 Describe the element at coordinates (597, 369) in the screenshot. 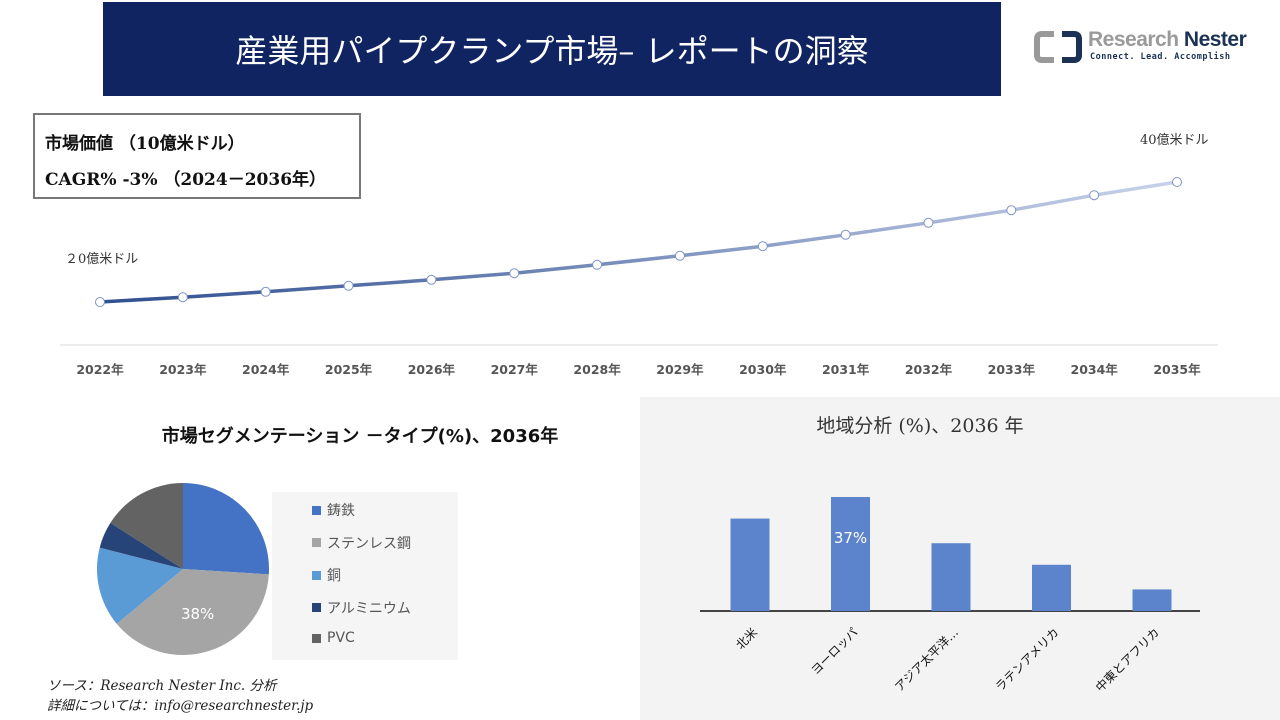

I see `x-tick-label: 2028年` at that location.